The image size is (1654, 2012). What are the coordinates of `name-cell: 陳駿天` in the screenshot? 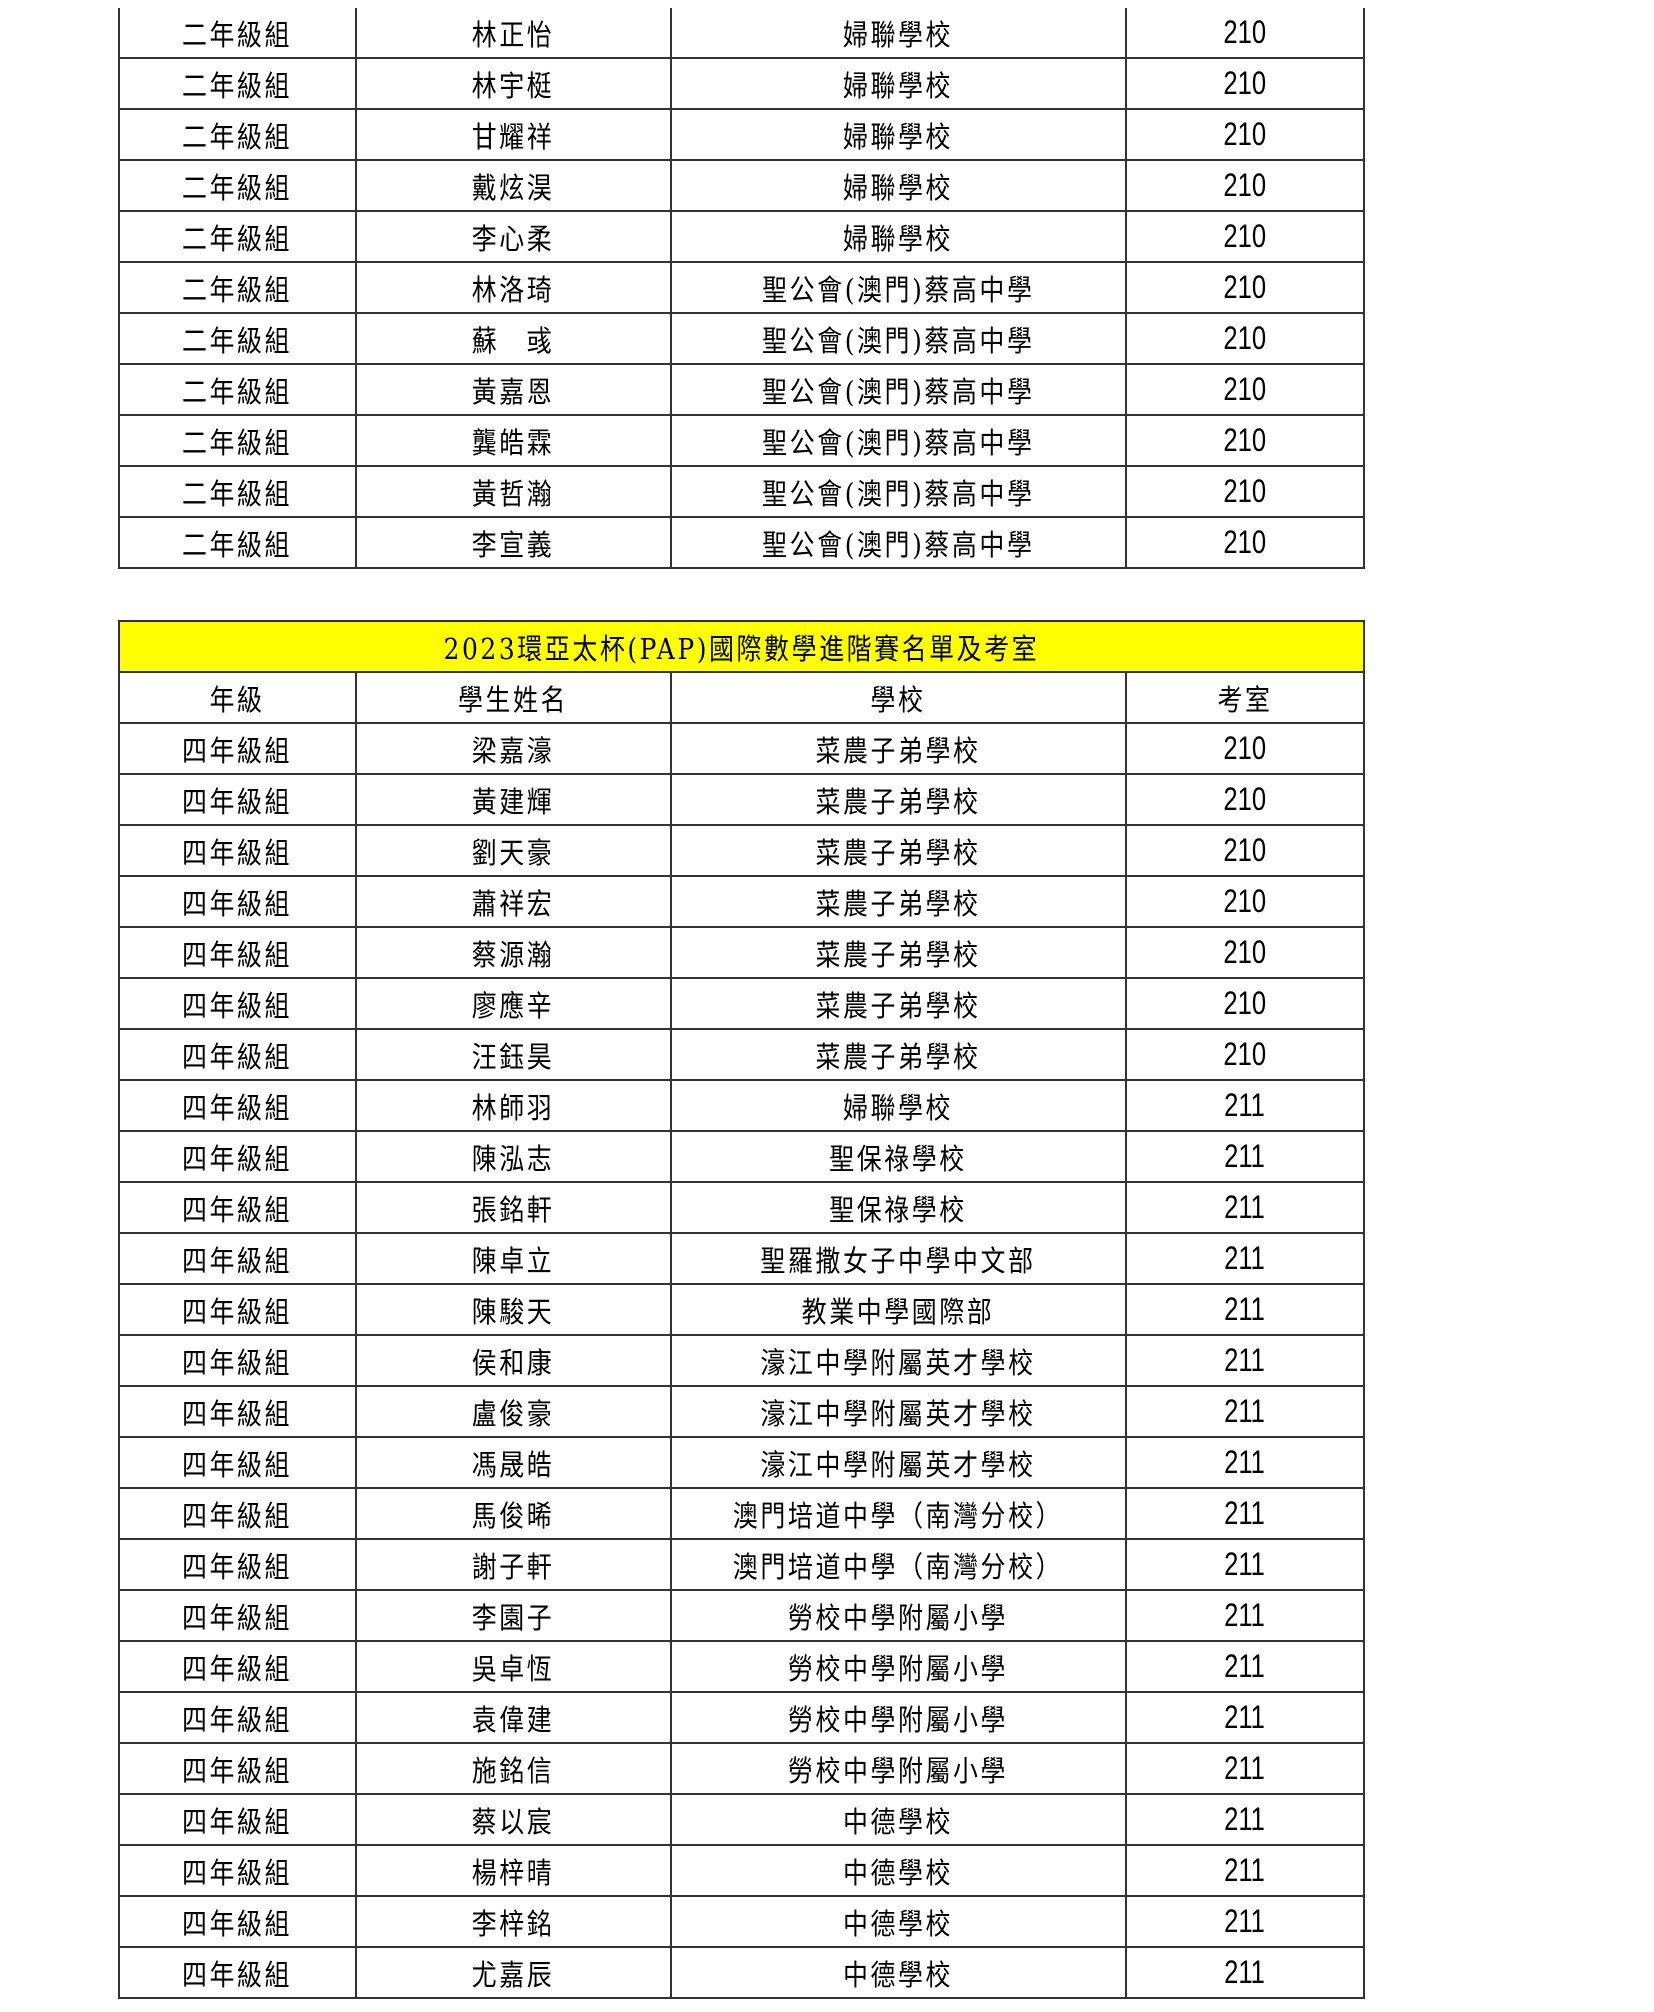 It's located at (513, 1309).